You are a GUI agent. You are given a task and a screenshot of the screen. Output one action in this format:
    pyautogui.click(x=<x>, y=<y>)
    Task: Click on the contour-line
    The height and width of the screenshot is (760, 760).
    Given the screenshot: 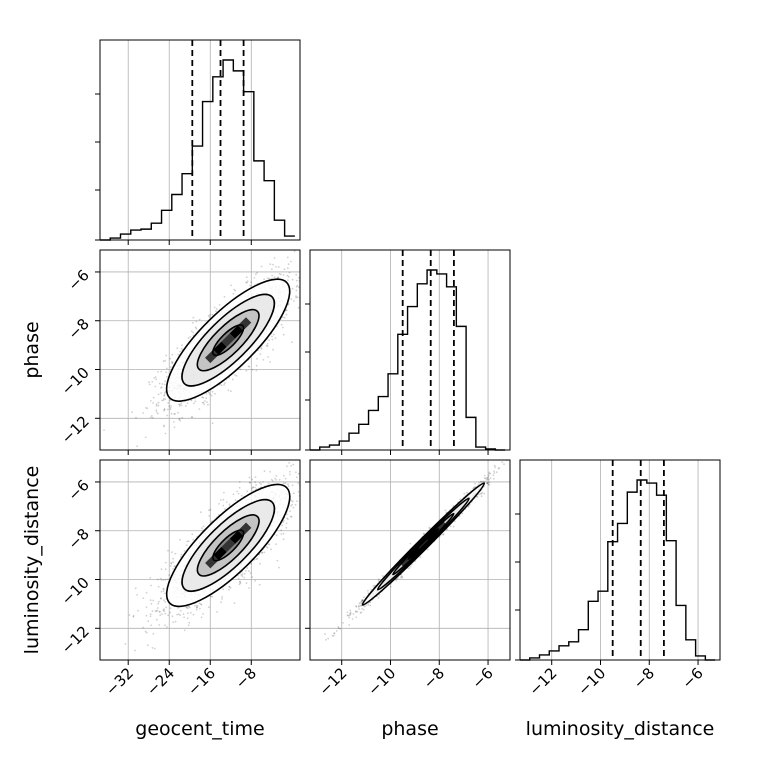 What is the action you would take?
    pyautogui.click(x=228, y=545)
    